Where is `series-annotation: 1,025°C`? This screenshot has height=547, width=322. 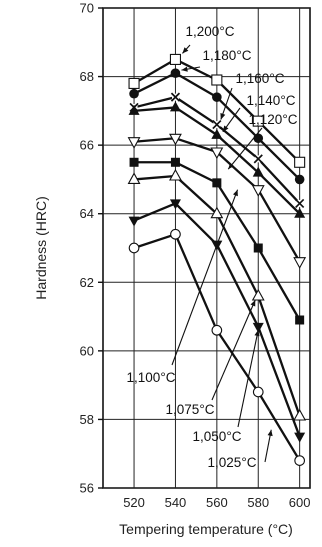
series-annotation: 1,025°C is located at coordinates (240, 449).